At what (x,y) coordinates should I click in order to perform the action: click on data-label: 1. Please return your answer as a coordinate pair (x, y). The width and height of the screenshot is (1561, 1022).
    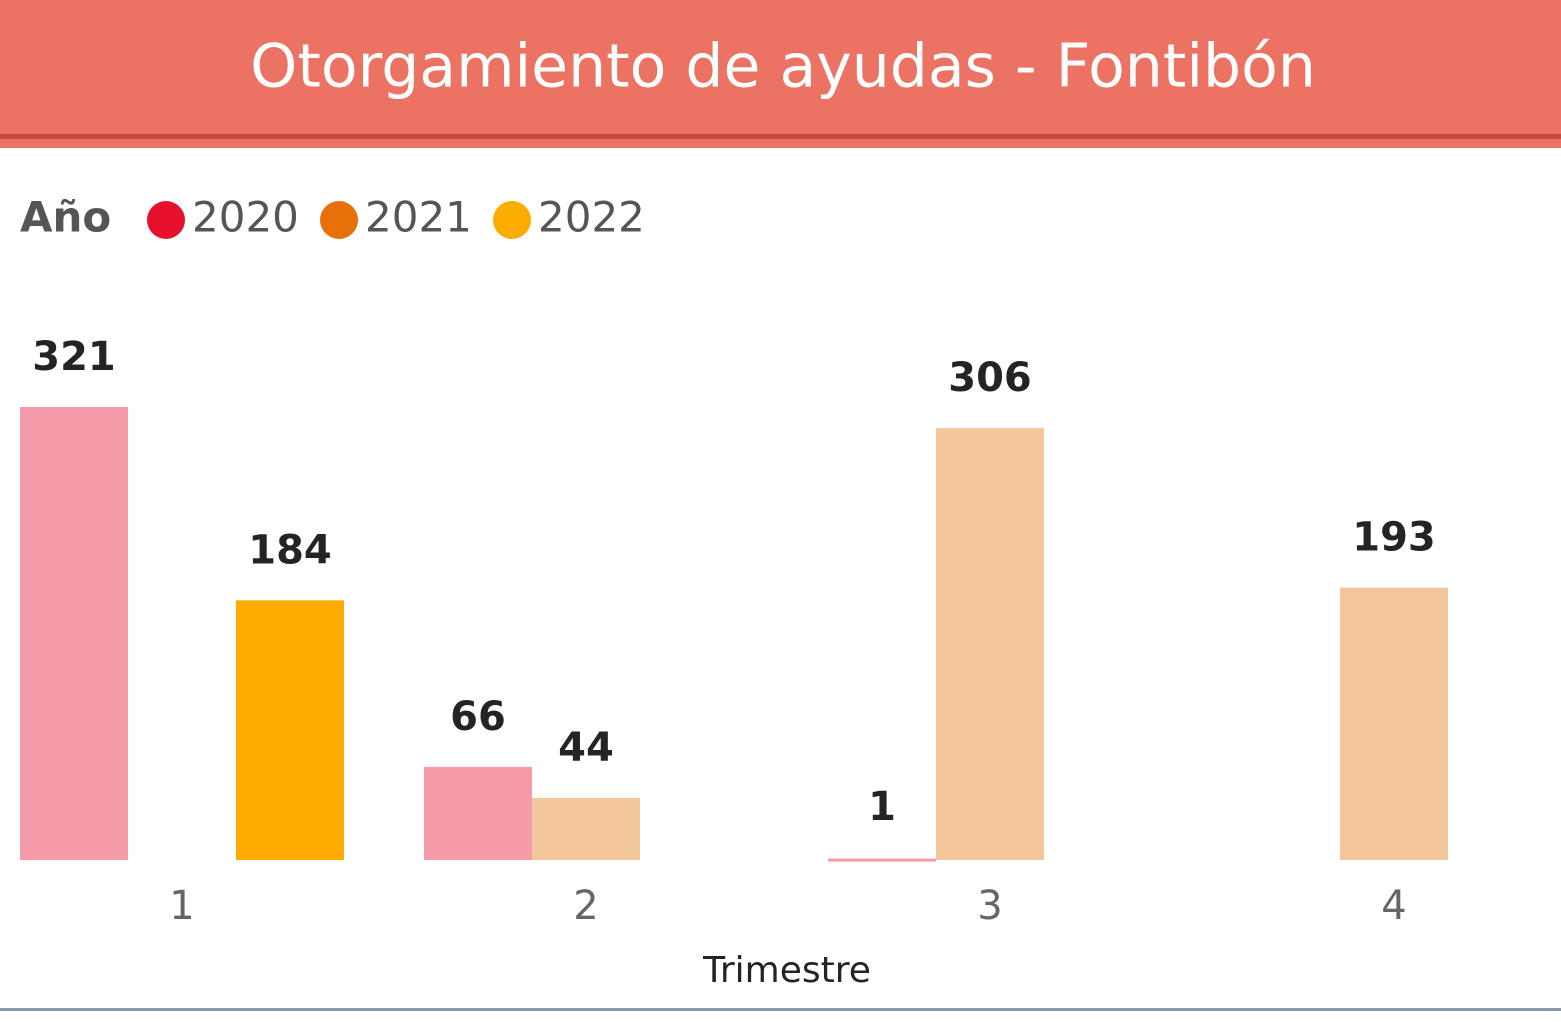
    Looking at the image, I should click on (882, 807).